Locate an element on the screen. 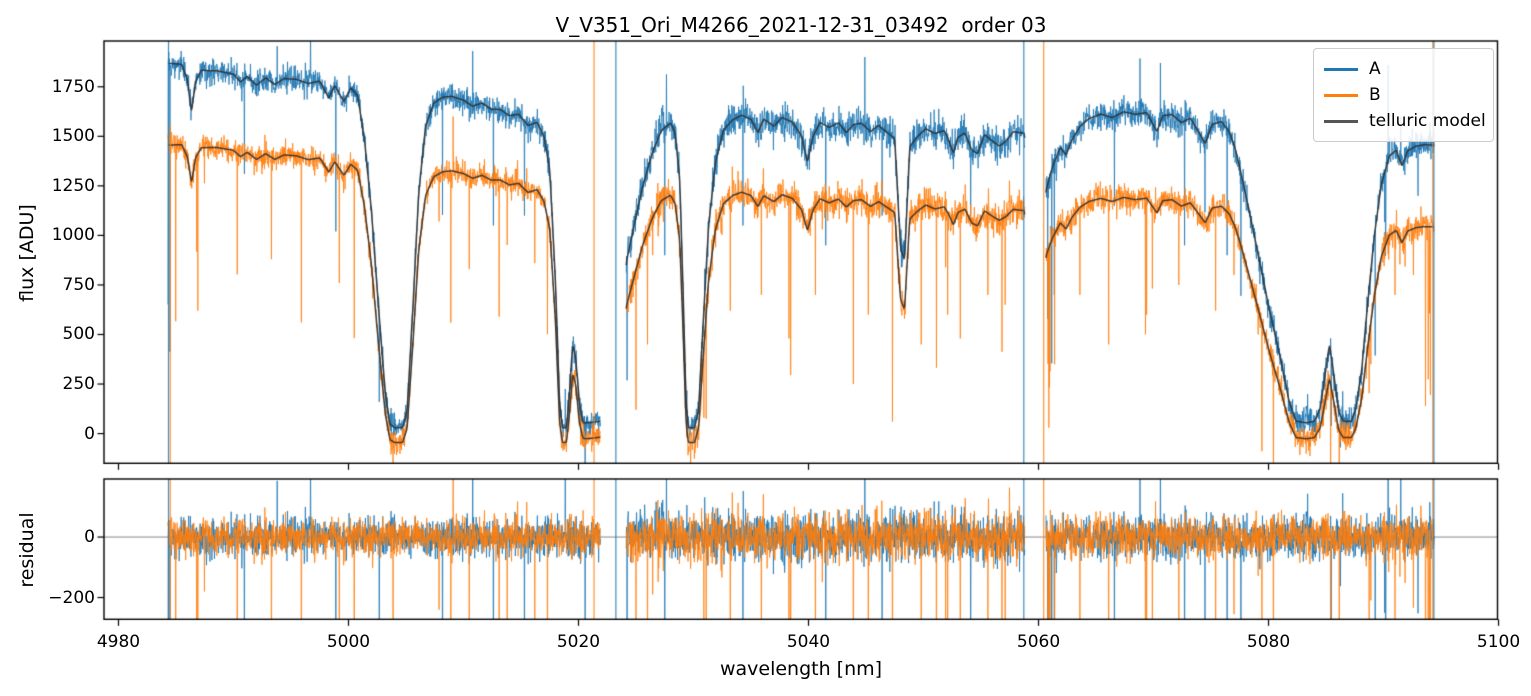 This screenshot has width=1531, height=696. y-tick-label-flux: 500 is located at coordinates (78, 334).